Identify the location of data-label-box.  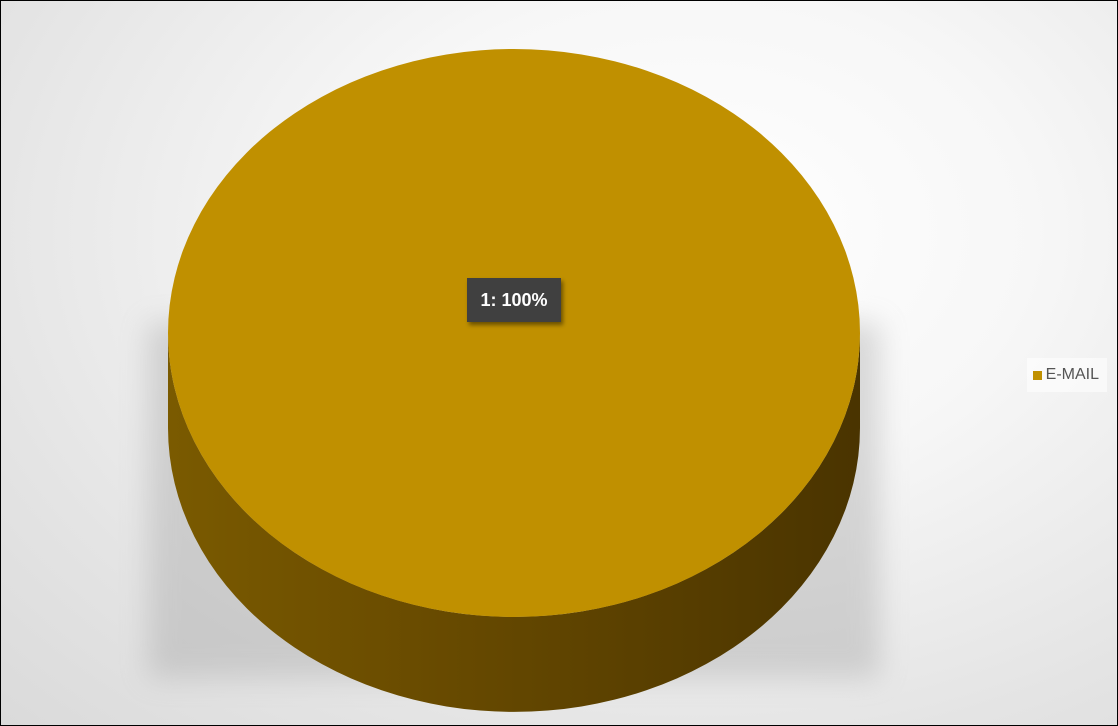
(514, 300).